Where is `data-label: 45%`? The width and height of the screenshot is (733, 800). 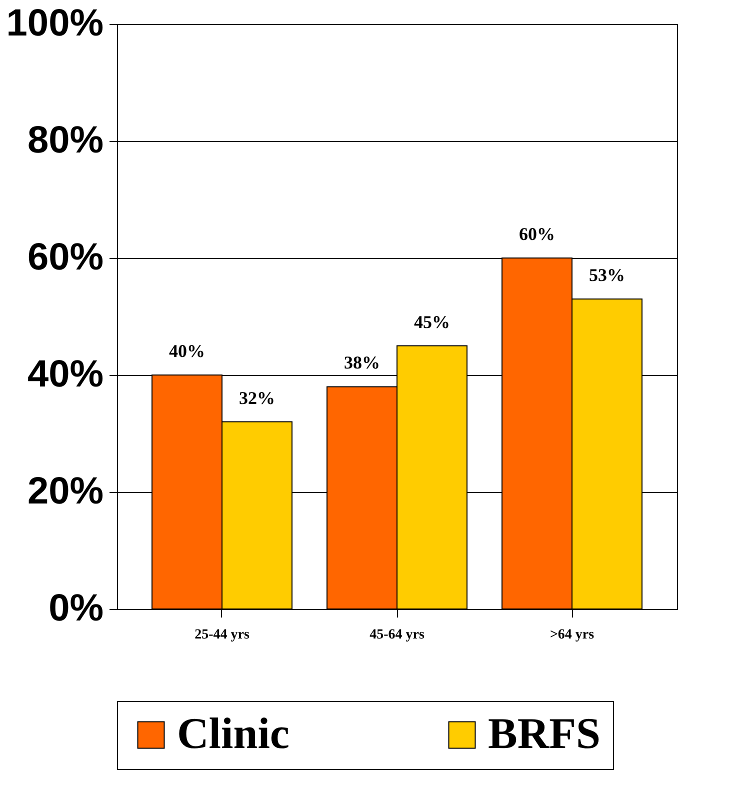 data-label: 45% is located at coordinates (432, 322).